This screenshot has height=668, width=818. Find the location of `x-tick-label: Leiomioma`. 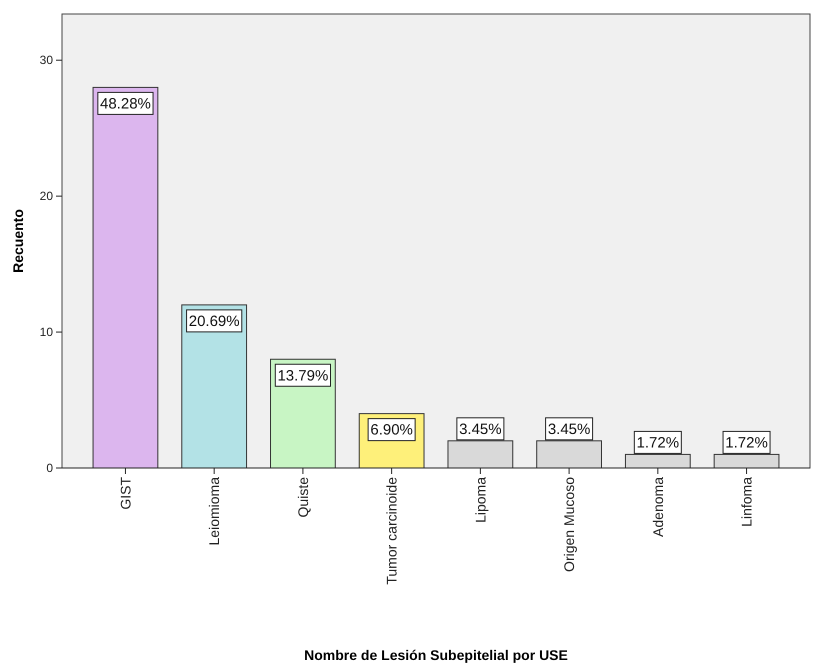

x-tick-label: Leiomioma is located at coordinates (214, 511).